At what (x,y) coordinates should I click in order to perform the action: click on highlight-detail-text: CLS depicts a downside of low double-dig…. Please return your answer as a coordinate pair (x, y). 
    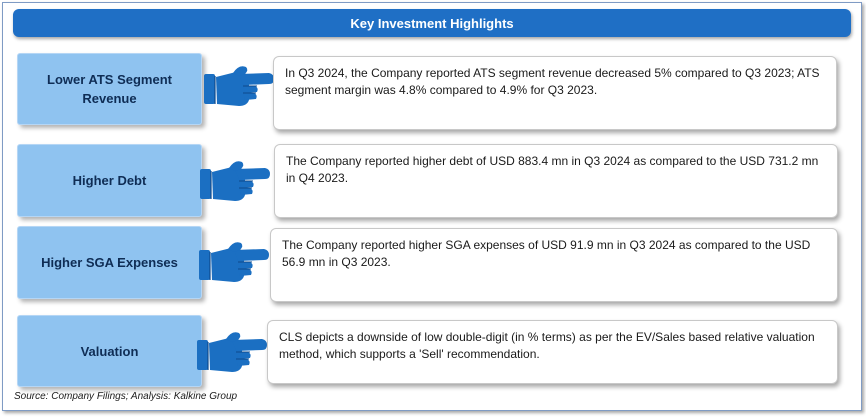
    Looking at the image, I should click on (547, 345).